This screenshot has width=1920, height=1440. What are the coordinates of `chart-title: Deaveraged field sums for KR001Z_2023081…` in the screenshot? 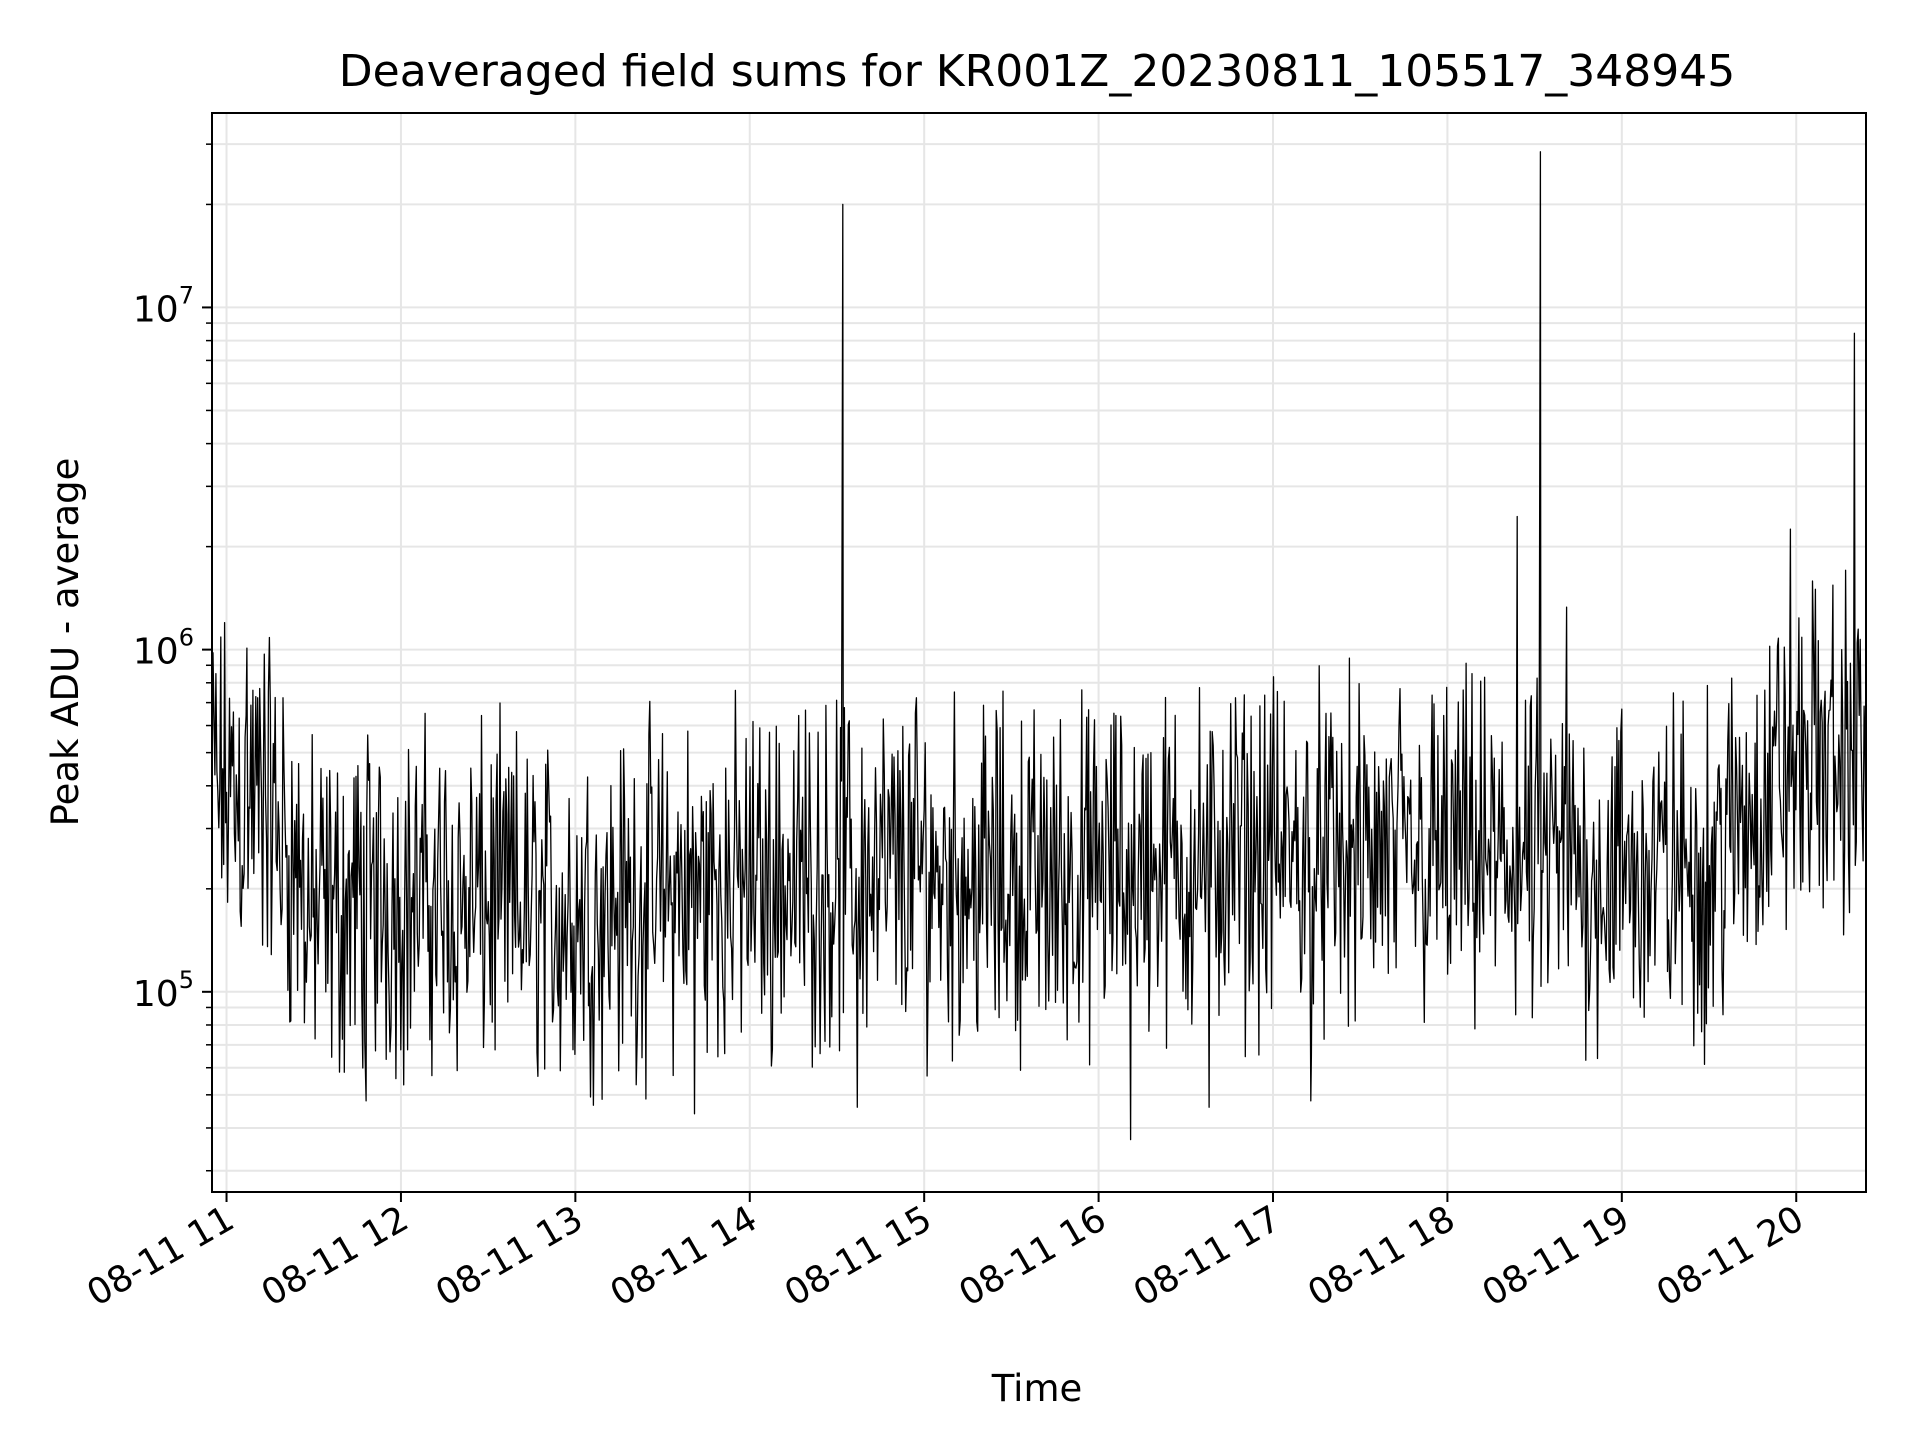 It's located at (1037, 71).